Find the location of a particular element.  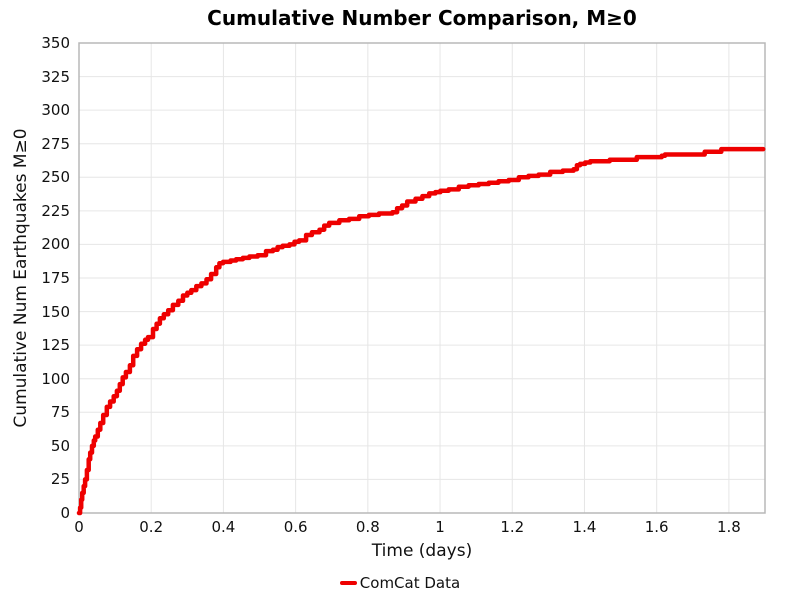

y-tick-label: 50 is located at coordinates (60, 445).